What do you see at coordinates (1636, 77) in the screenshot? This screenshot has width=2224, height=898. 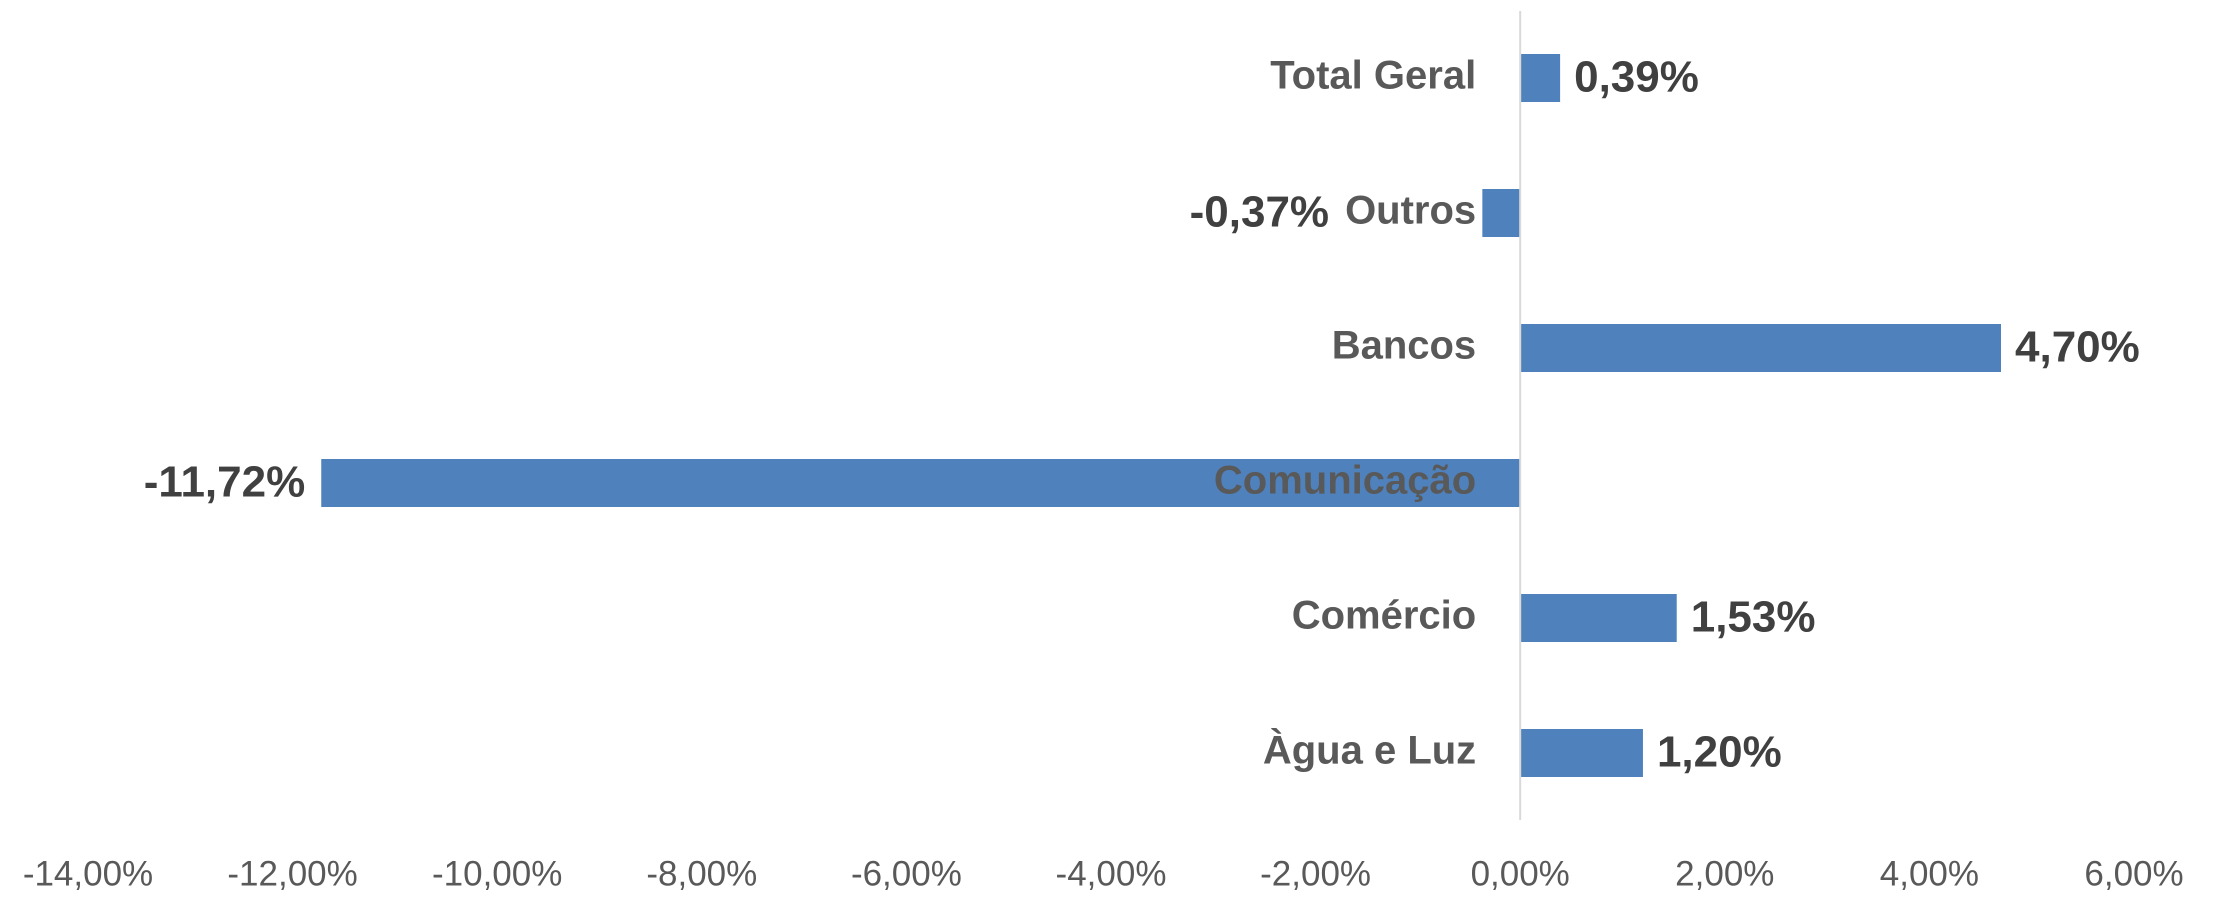 I see `value-label: 0,39%` at bounding box center [1636, 77].